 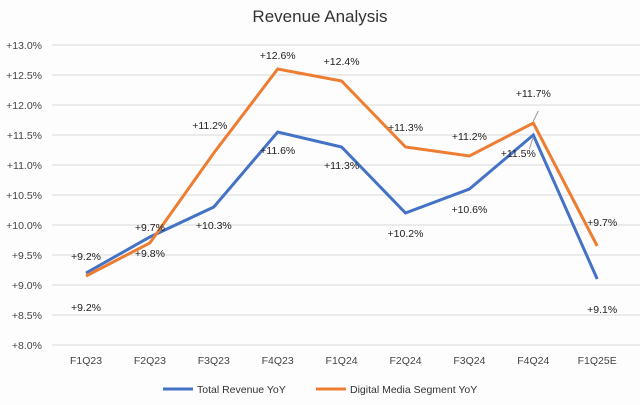 What do you see at coordinates (413, 390) in the screenshot?
I see `legend-label-digital-media: Digital Media Segment YoY` at bounding box center [413, 390].